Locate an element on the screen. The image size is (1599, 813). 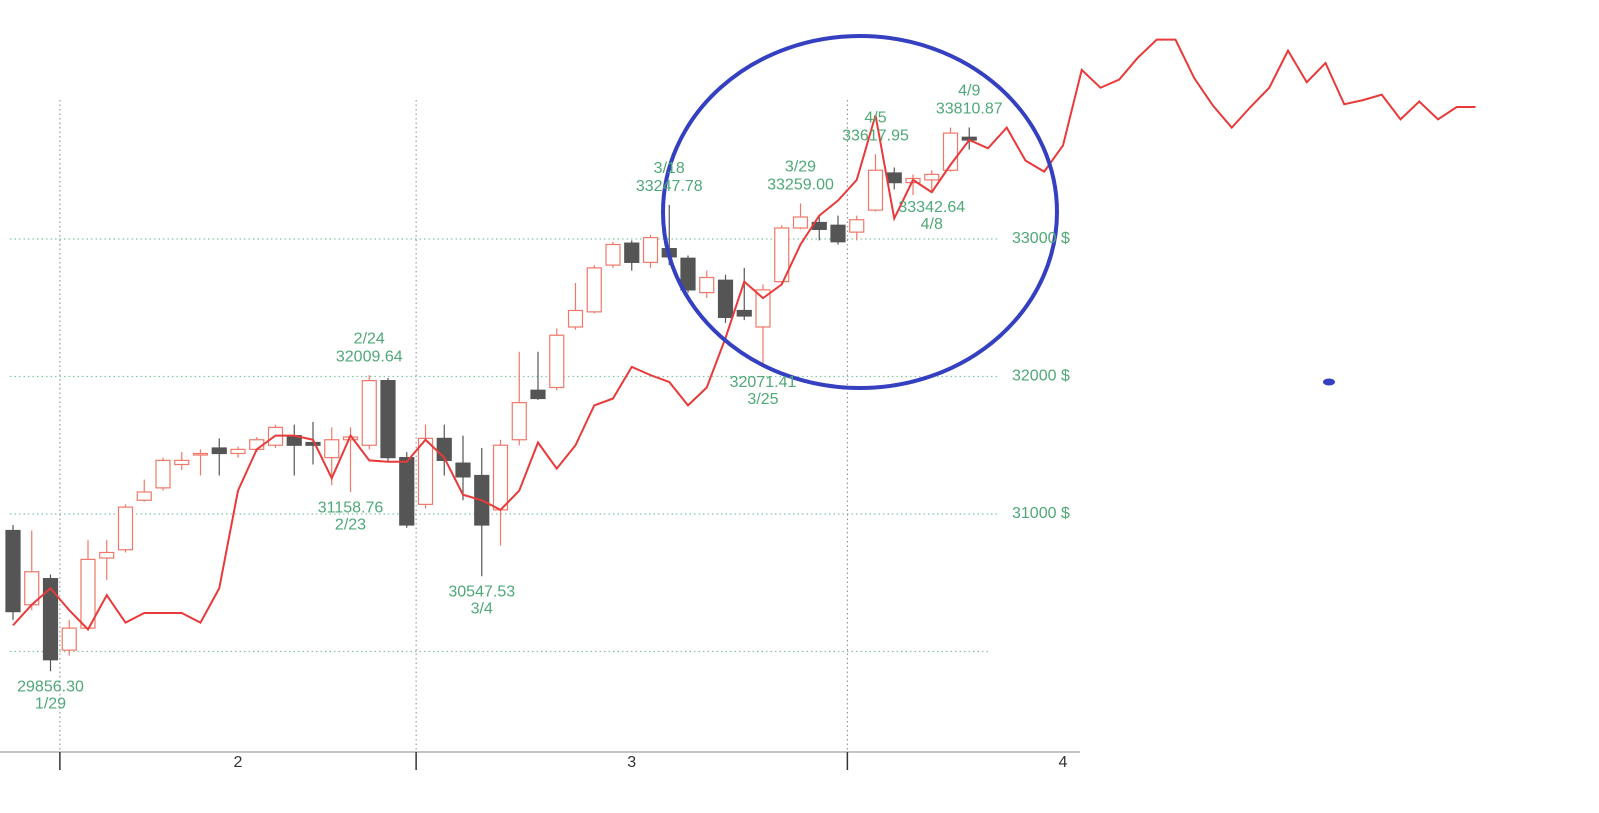
annotation-date: 4/5 is located at coordinates (875, 117).